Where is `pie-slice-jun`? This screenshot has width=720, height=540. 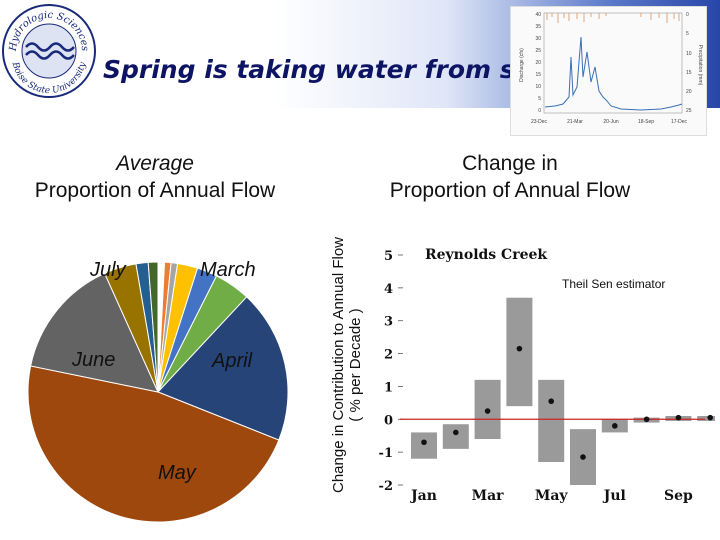 pie-slice-jun is located at coordinates (94, 332).